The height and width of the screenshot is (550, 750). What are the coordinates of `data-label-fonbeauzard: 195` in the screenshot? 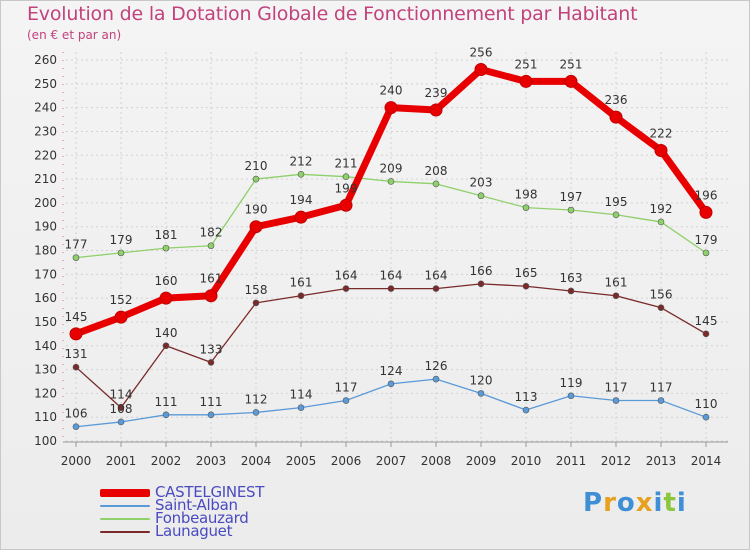 It's located at (616, 202).